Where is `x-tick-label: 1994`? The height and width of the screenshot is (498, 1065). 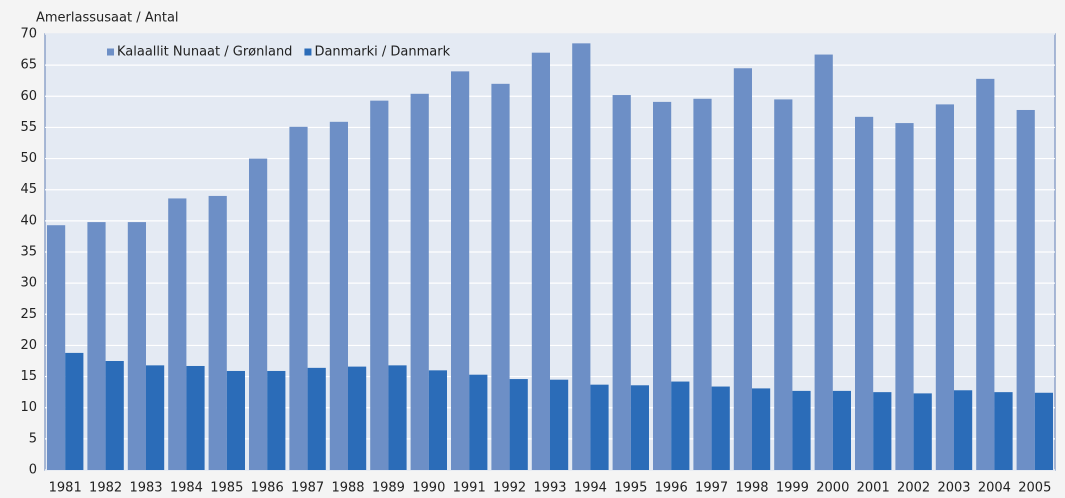 x-tick-label: 1994 is located at coordinates (590, 488).